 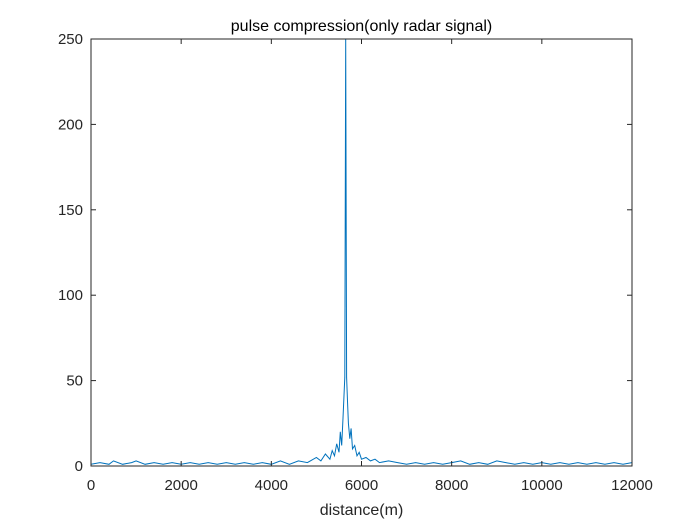 I want to click on x-tick-label: 0, so click(x=91, y=485).